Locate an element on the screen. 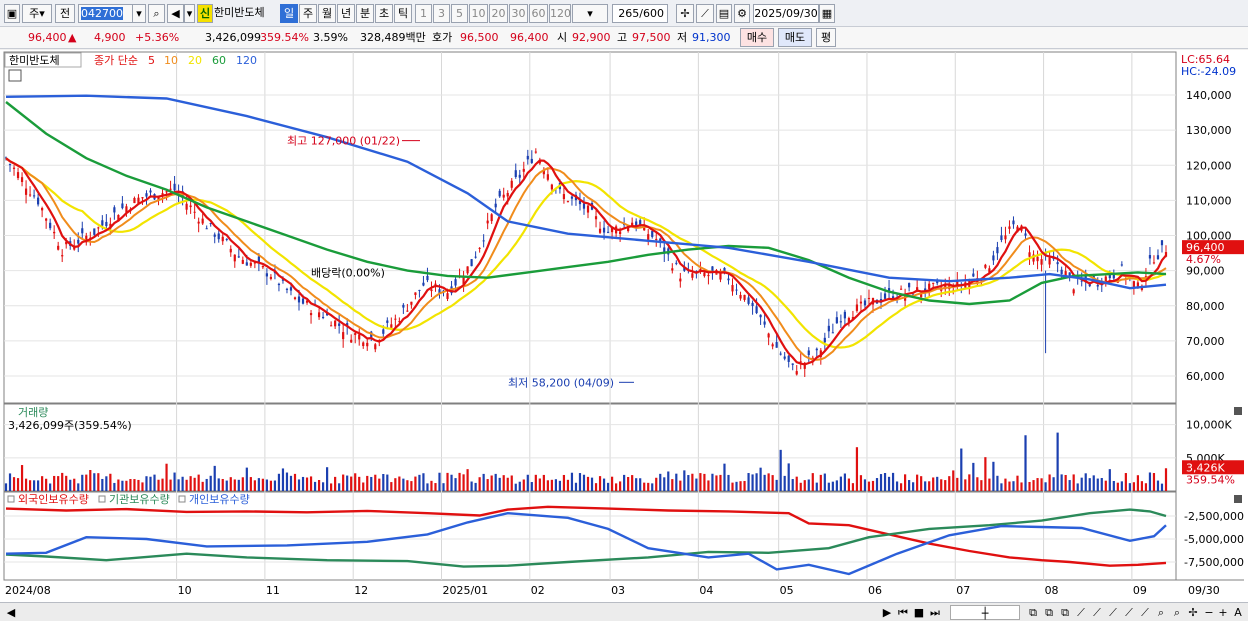 The width and height of the screenshot is (1248, 621). ray-tool-icon: ⟋ is located at coordinates (1113, 612).